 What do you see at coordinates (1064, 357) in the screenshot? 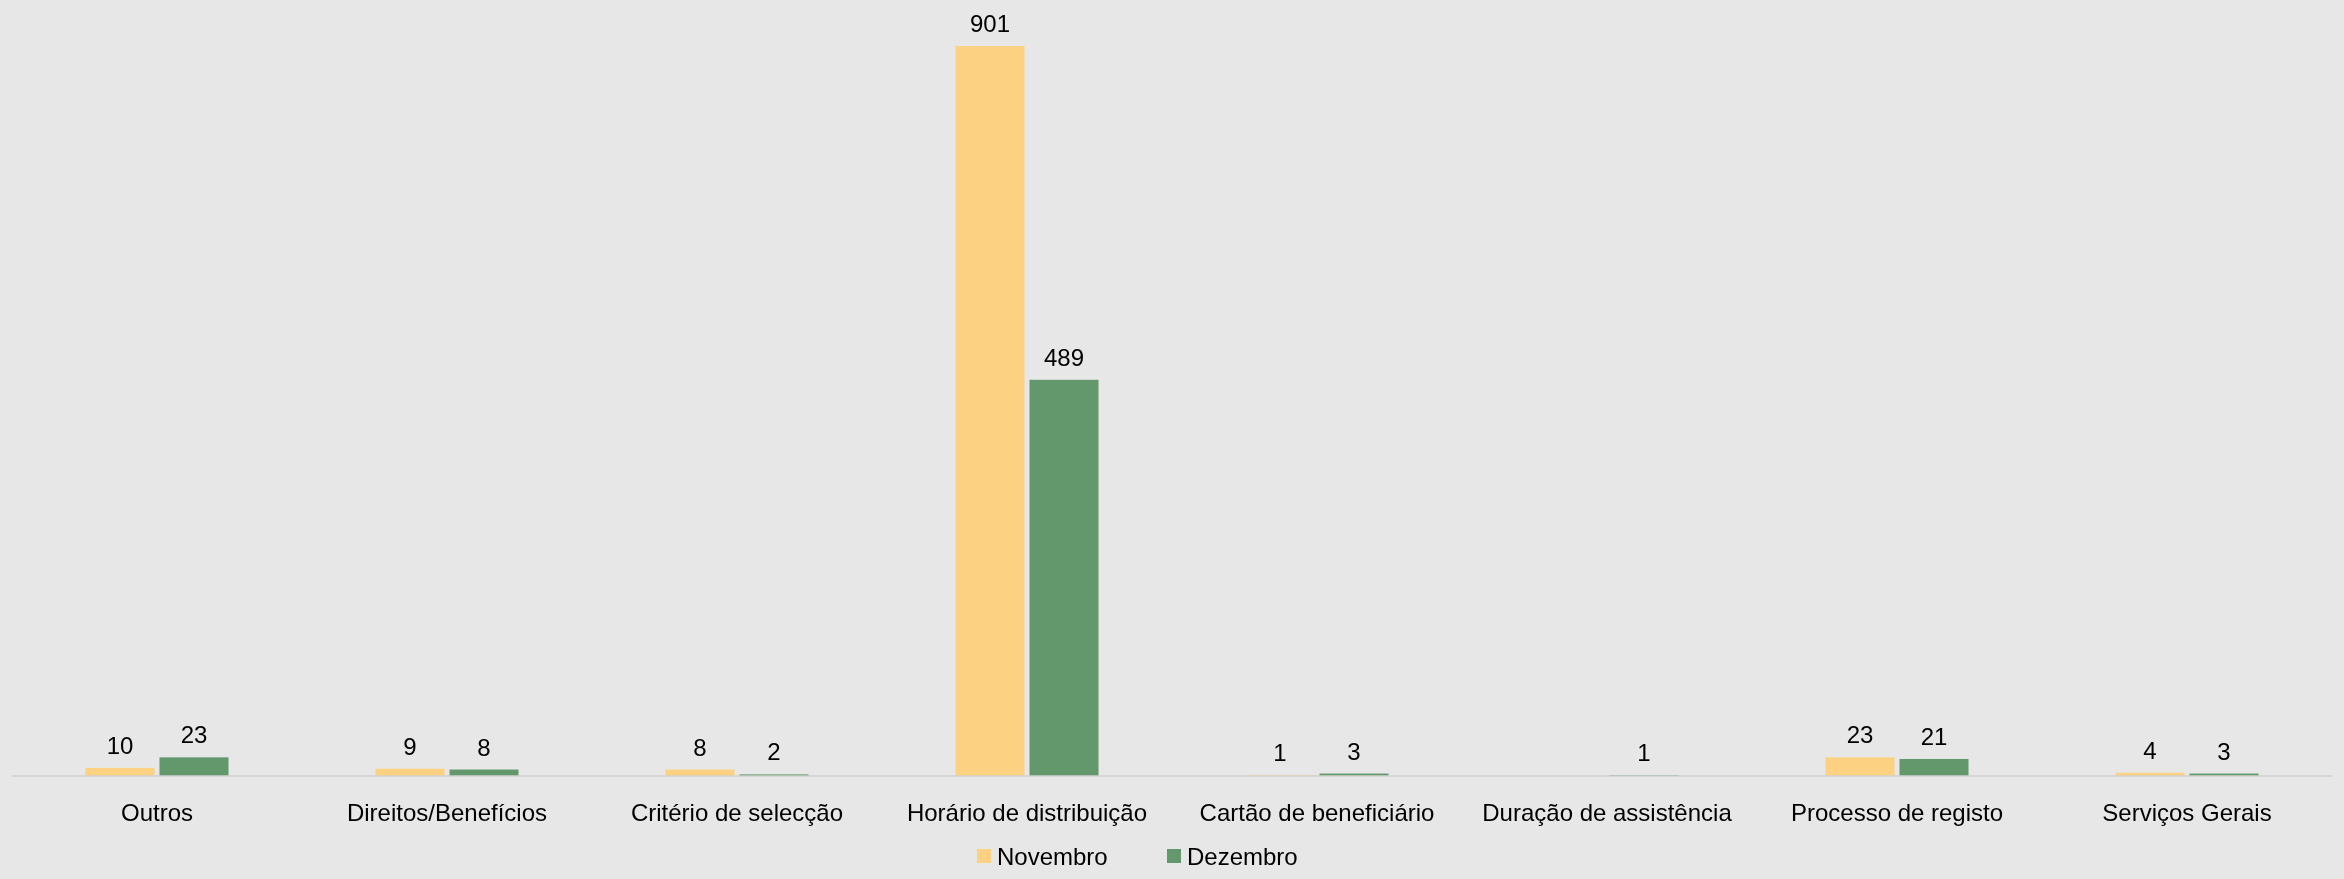
I see `data-label: 489` at bounding box center [1064, 357].